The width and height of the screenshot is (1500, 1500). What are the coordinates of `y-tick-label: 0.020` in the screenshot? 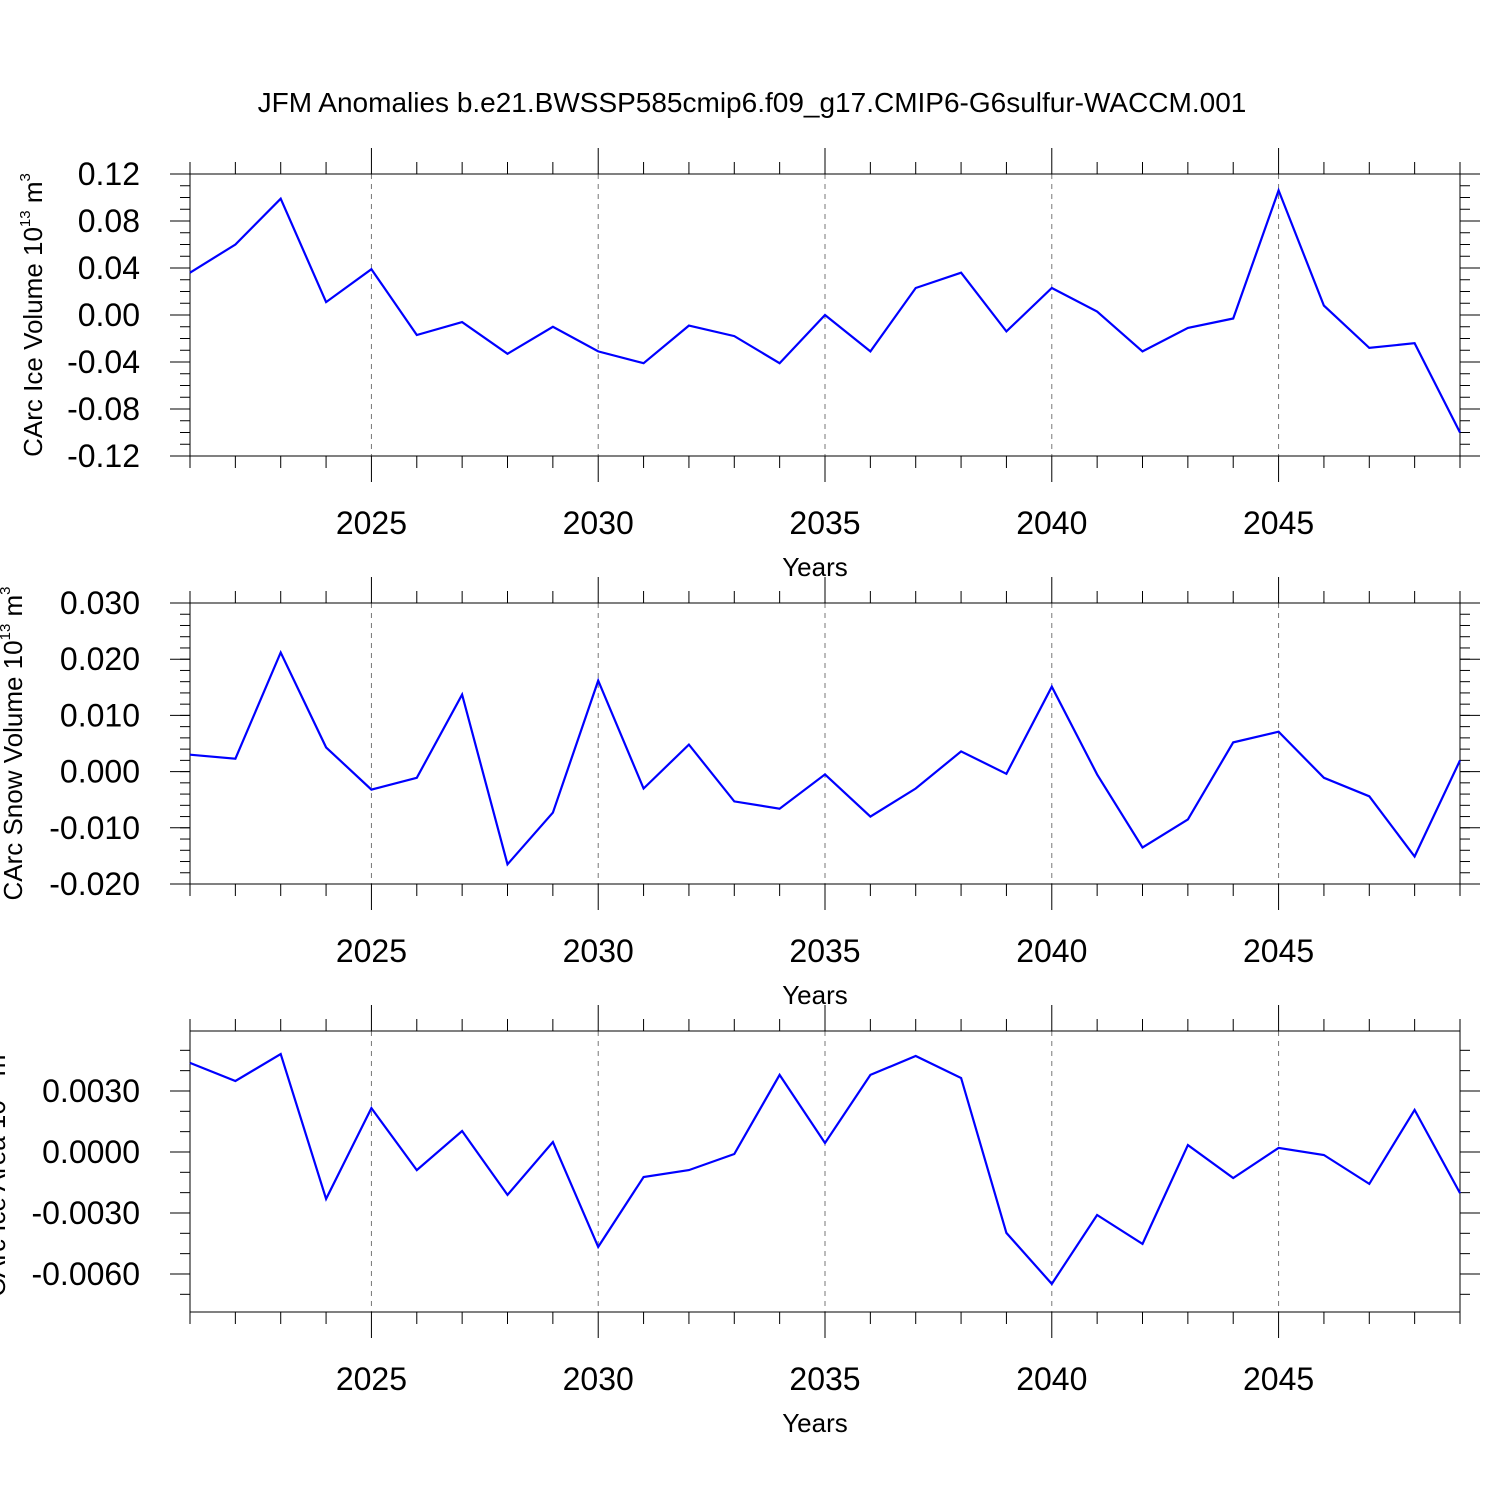 It's located at (100, 659).